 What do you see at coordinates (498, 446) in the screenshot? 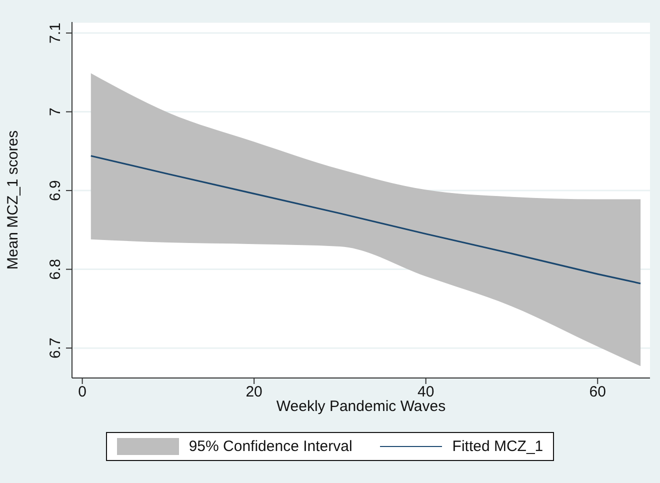
I see `legend-label: Fitted MCZ_1` at bounding box center [498, 446].